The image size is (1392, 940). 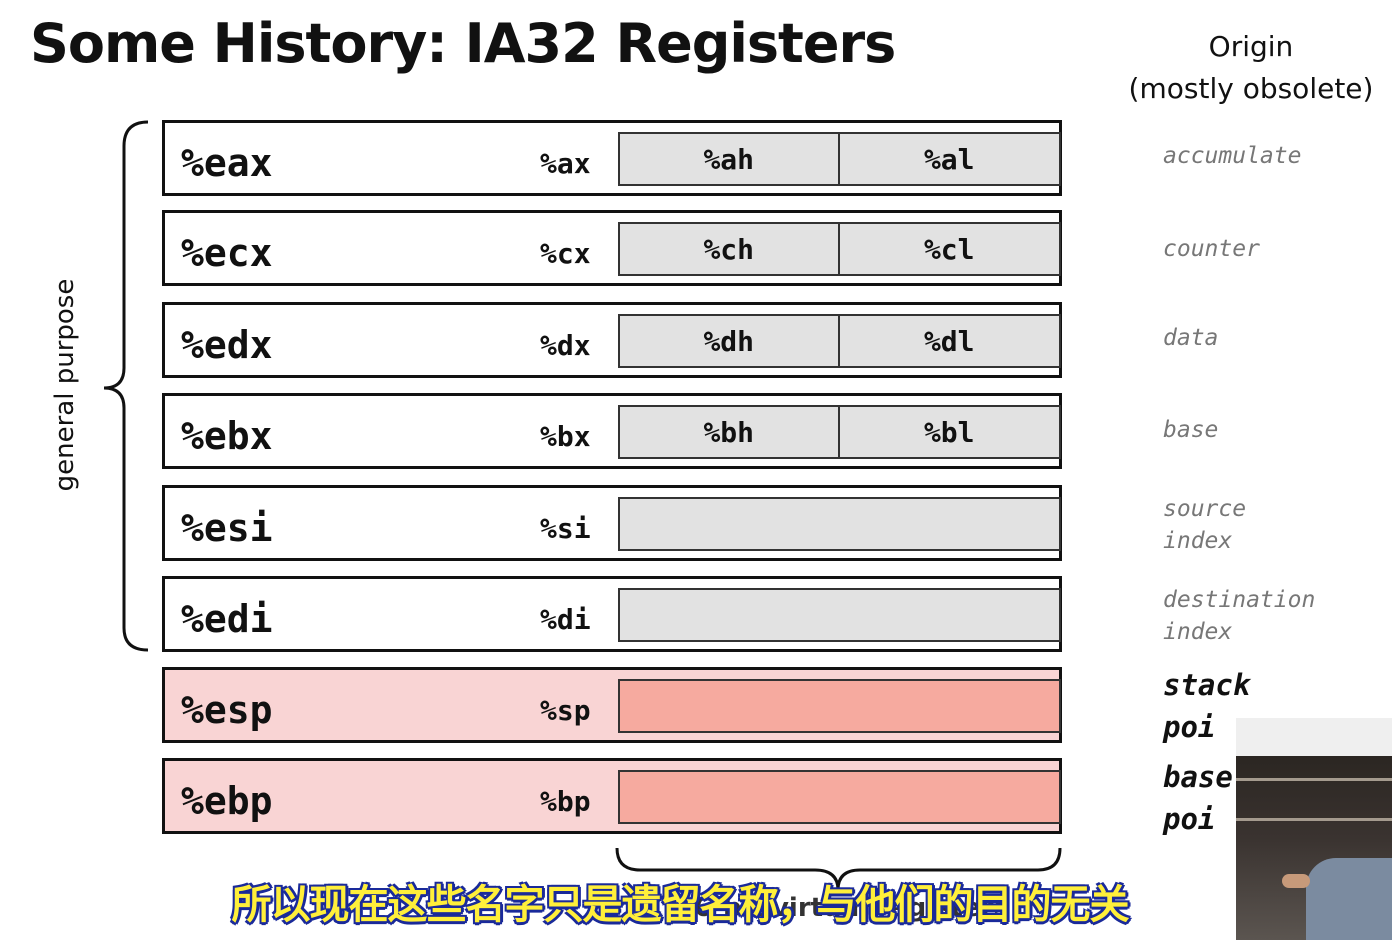 What do you see at coordinates (730, 341) in the screenshot?
I see `register-high-byte: %dh` at bounding box center [730, 341].